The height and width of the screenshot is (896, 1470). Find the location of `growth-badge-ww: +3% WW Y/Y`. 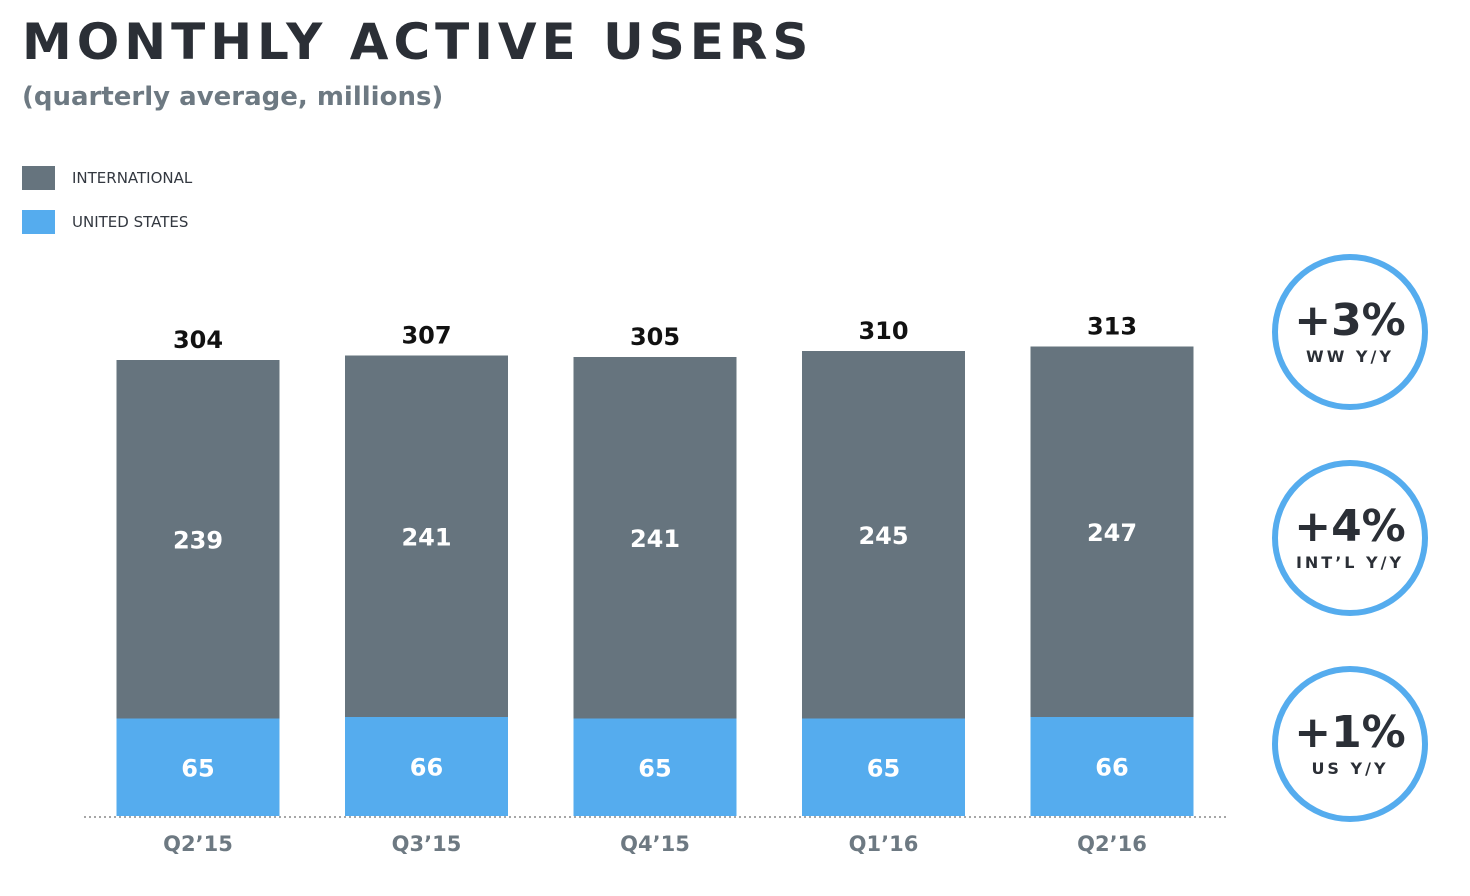

growth-badge-ww: +3% WW Y/Y is located at coordinates (1350, 332).